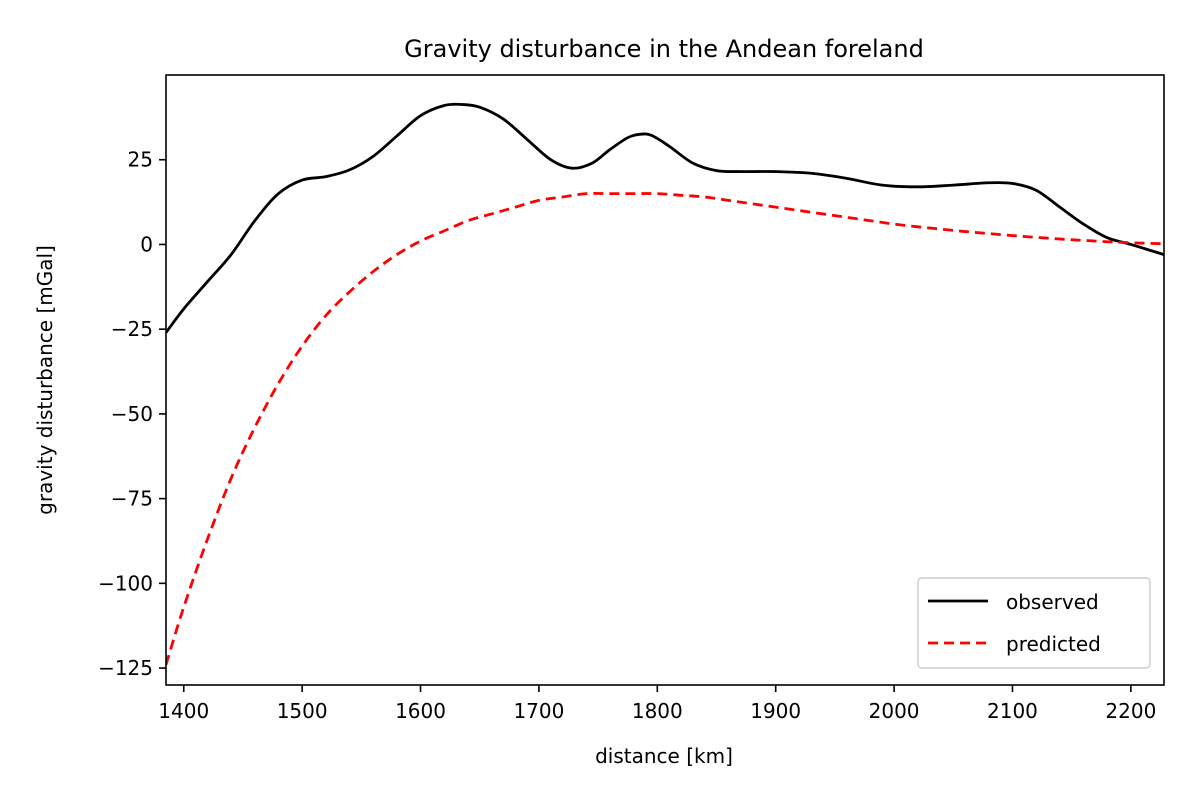 Image resolution: width=1200 pixels, height=800 pixels. I want to click on x-tick-label: 2100, so click(1012, 711).